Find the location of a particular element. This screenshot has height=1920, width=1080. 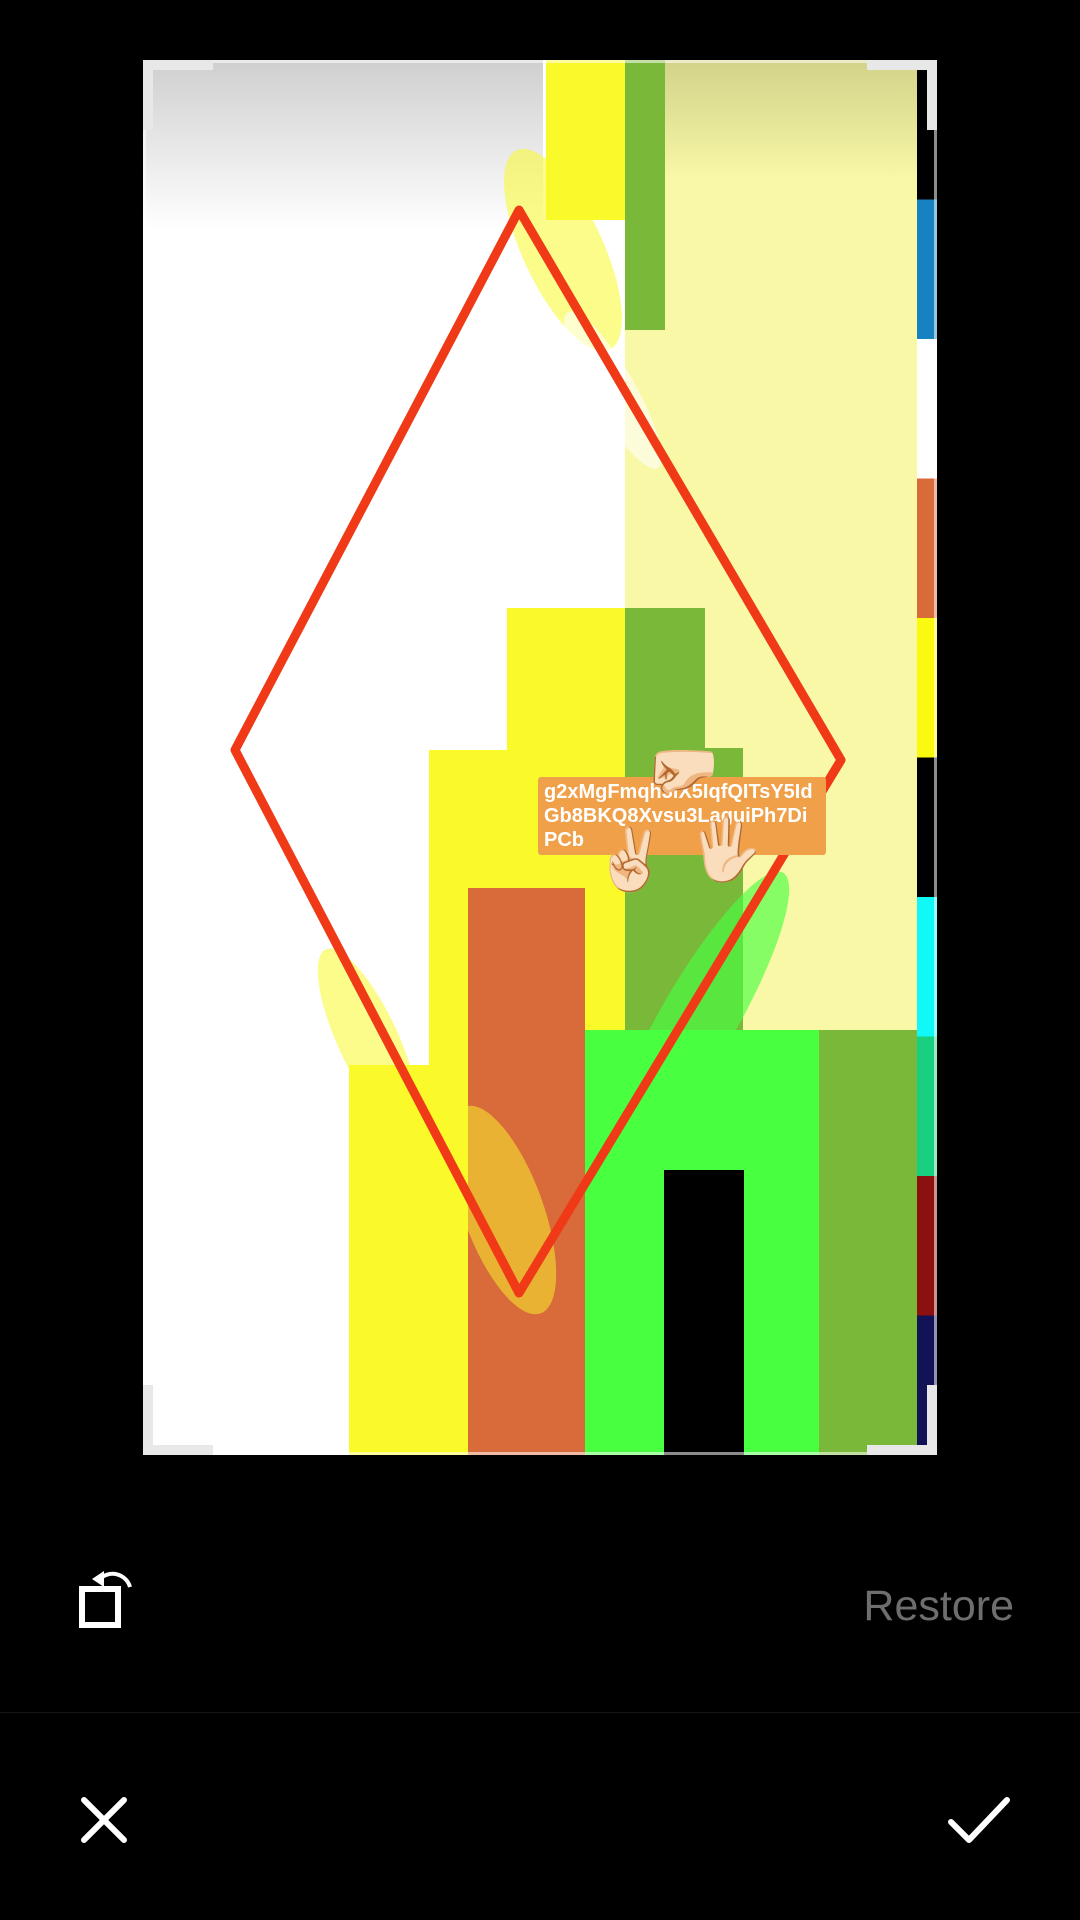

fist-emoji-sticker: 🤛🏻 is located at coordinates (682, 770).